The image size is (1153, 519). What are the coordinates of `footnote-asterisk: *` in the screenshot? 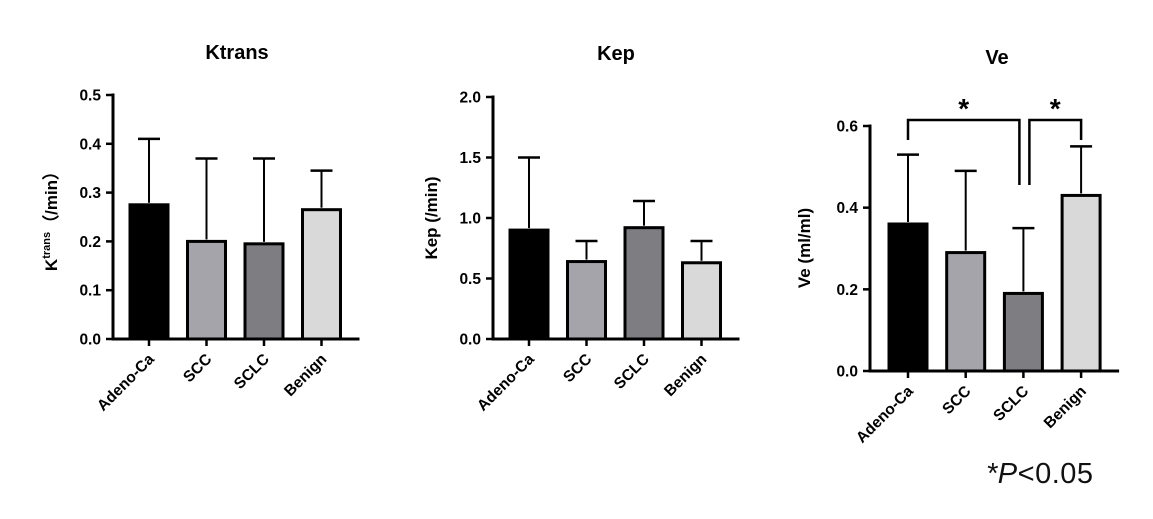 It's located at (992, 474).